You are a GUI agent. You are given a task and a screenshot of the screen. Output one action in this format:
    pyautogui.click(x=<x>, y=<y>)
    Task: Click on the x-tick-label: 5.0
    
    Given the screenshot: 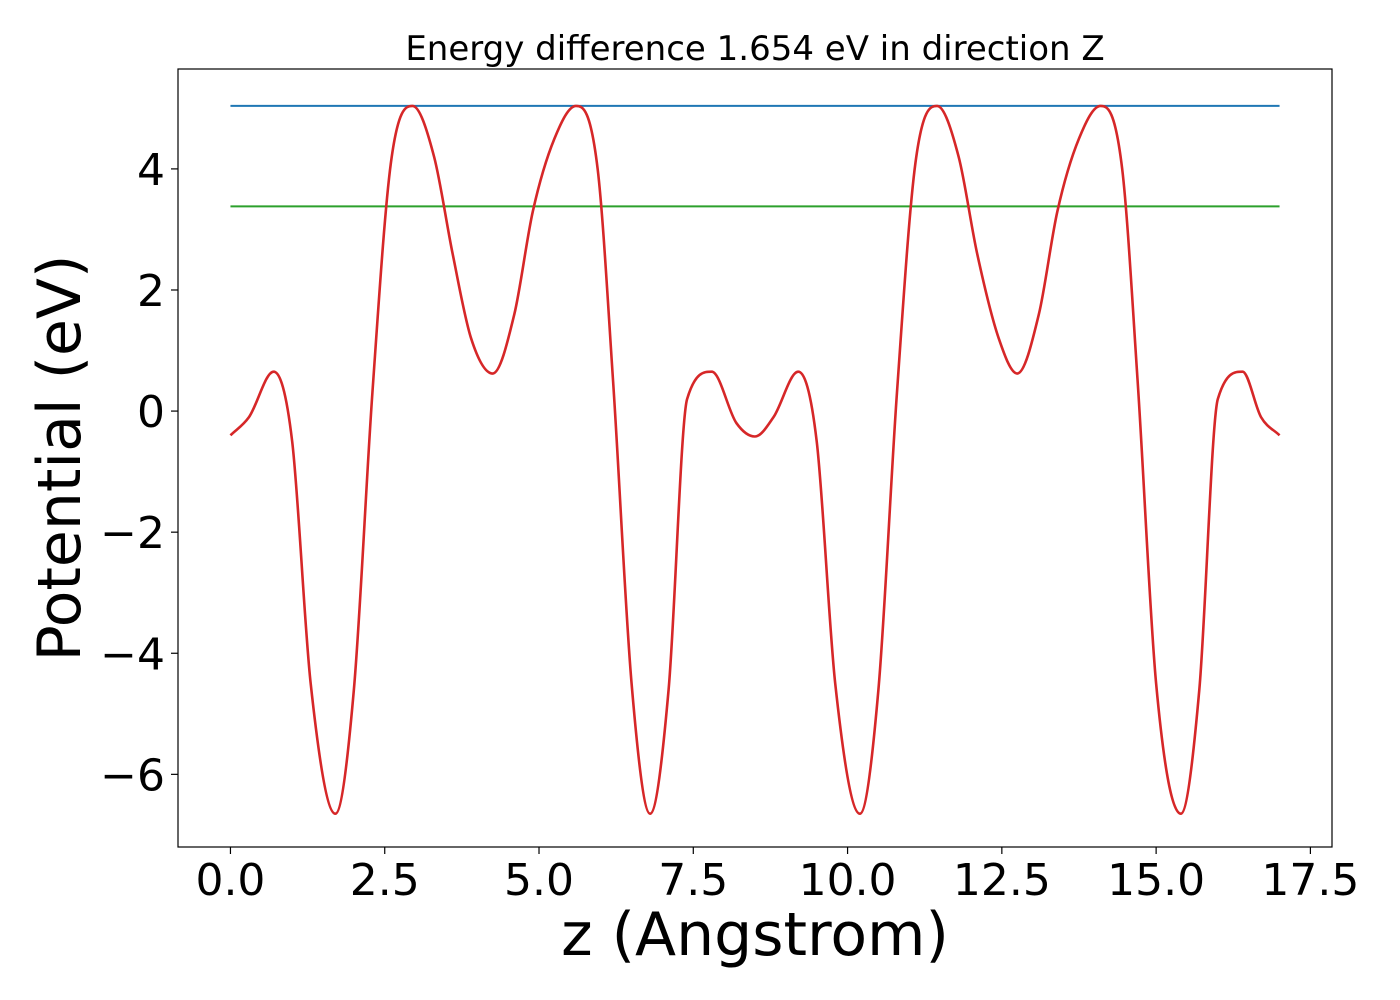 What is the action you would take?
    pyautogui.click(x=539, y=880)
    